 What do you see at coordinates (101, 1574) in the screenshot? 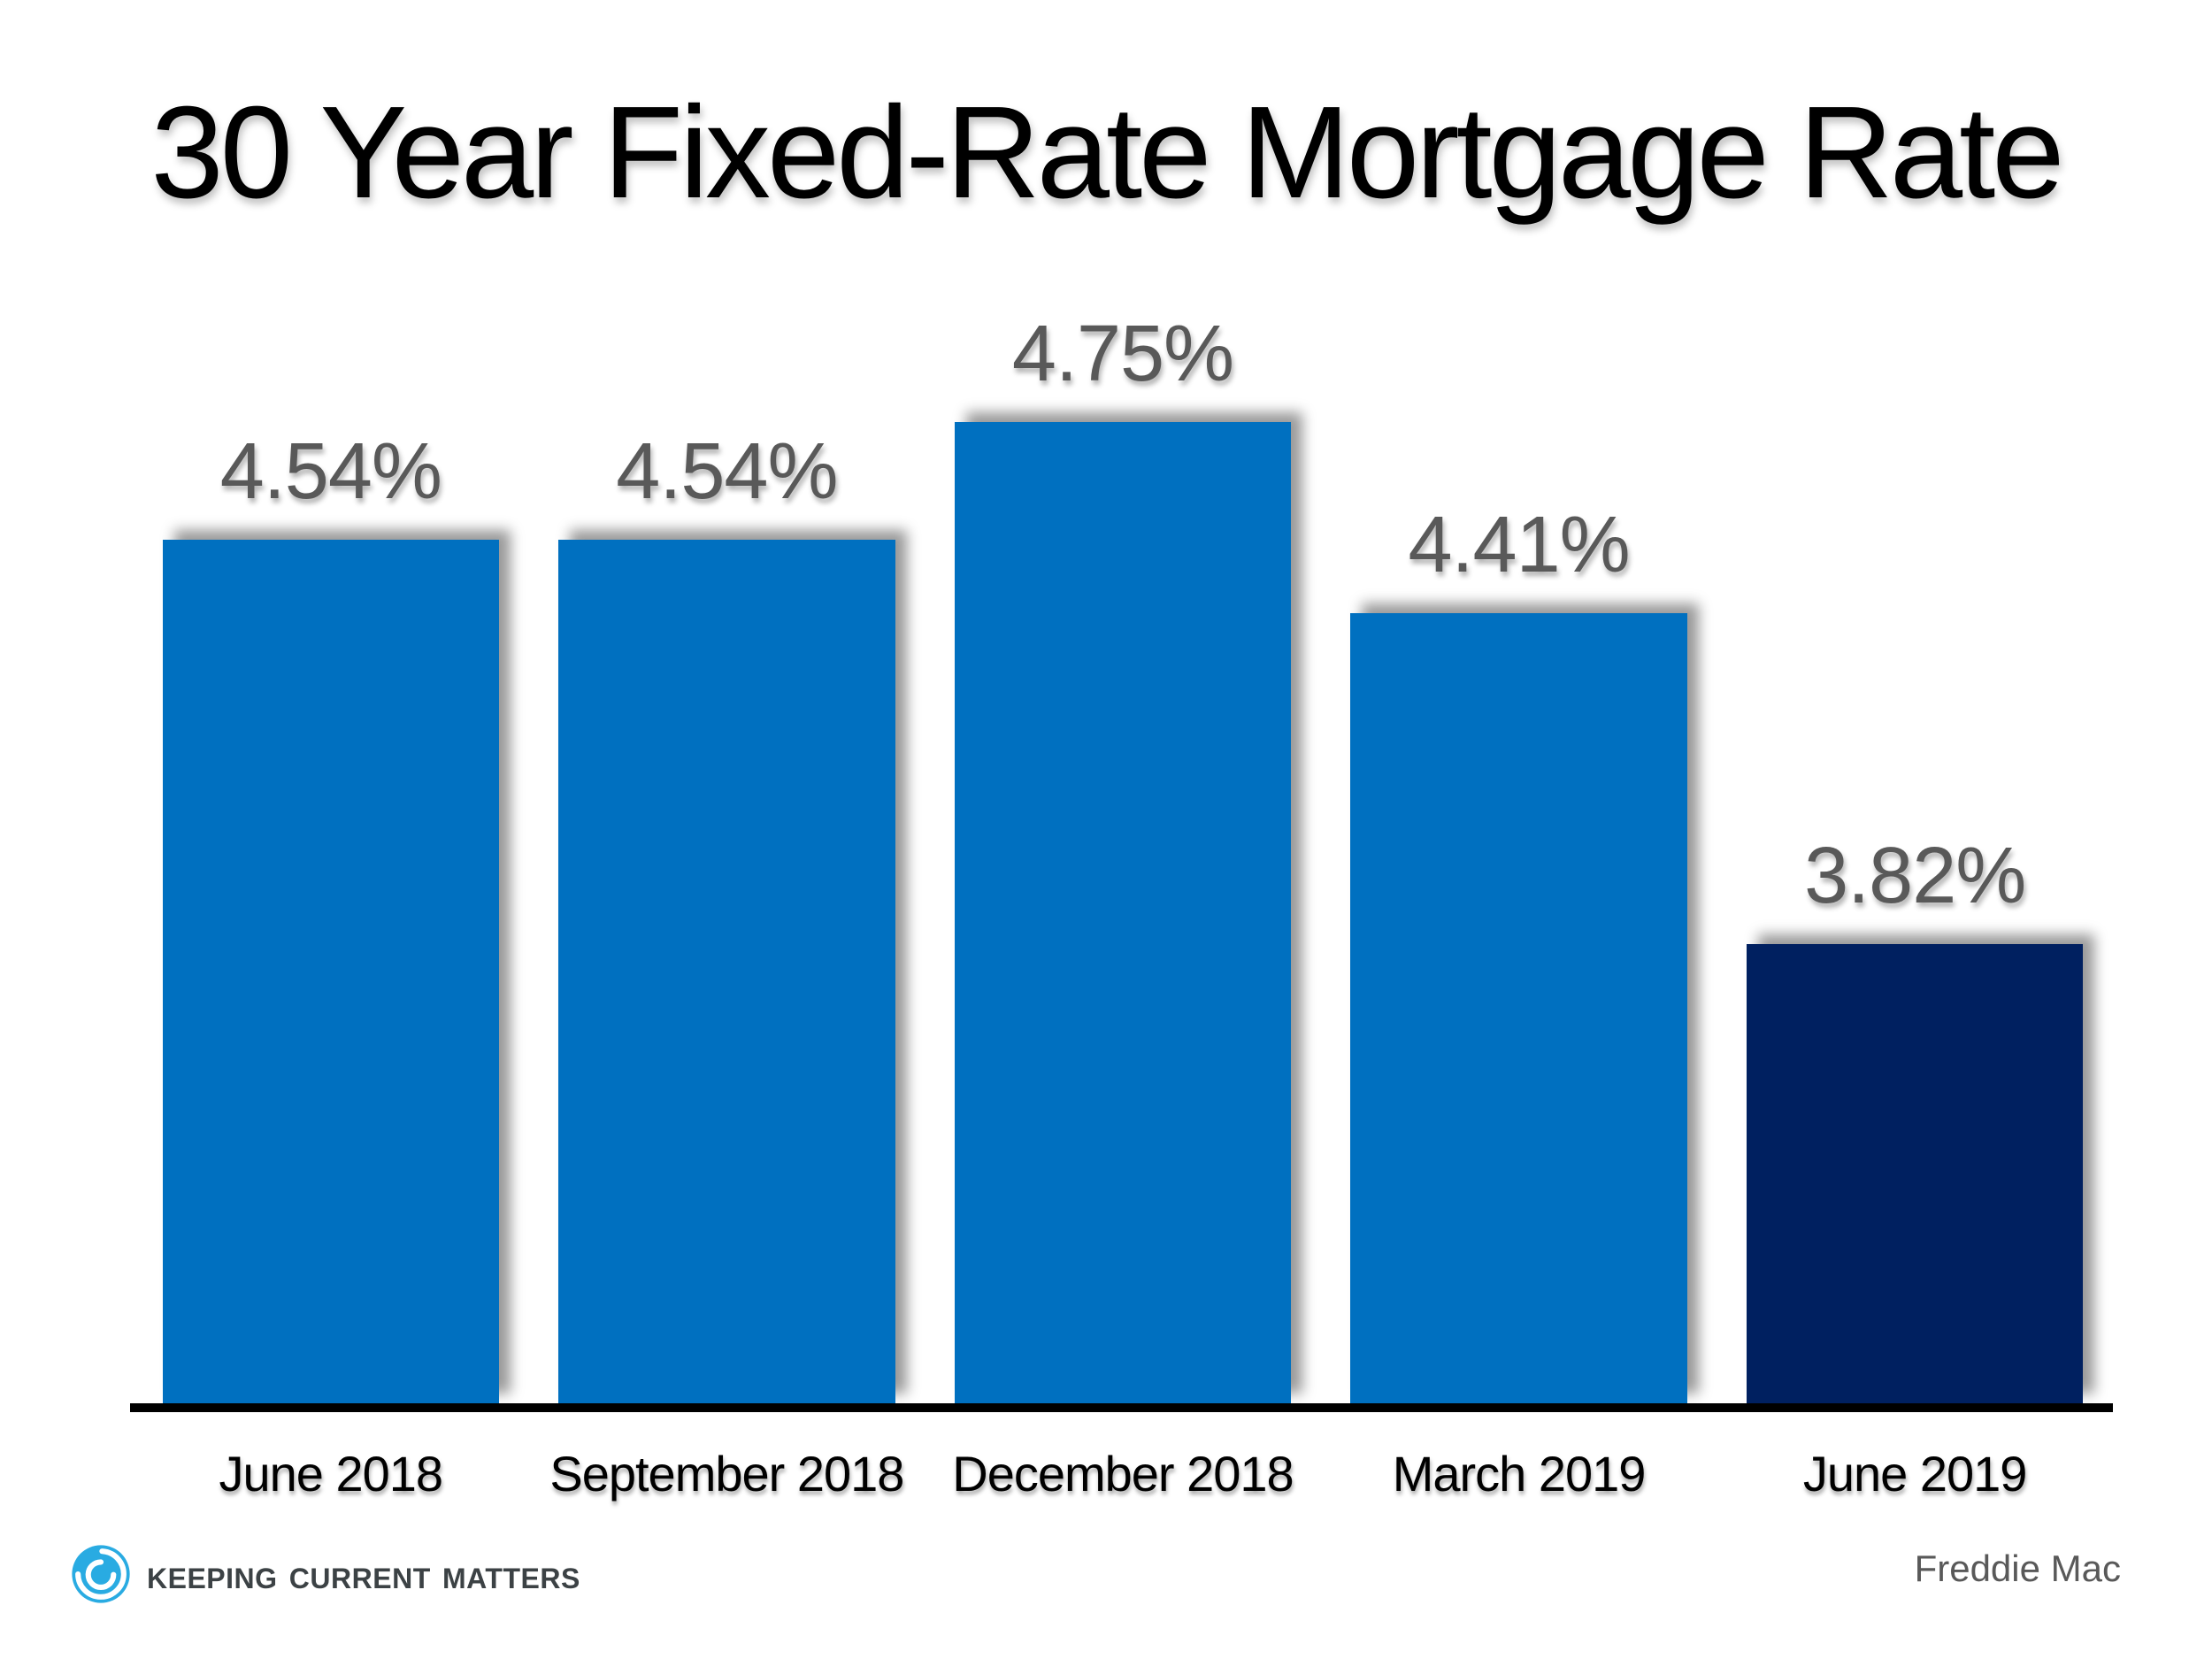
I see `swirl-icon` at bounding box center [101, 1574].